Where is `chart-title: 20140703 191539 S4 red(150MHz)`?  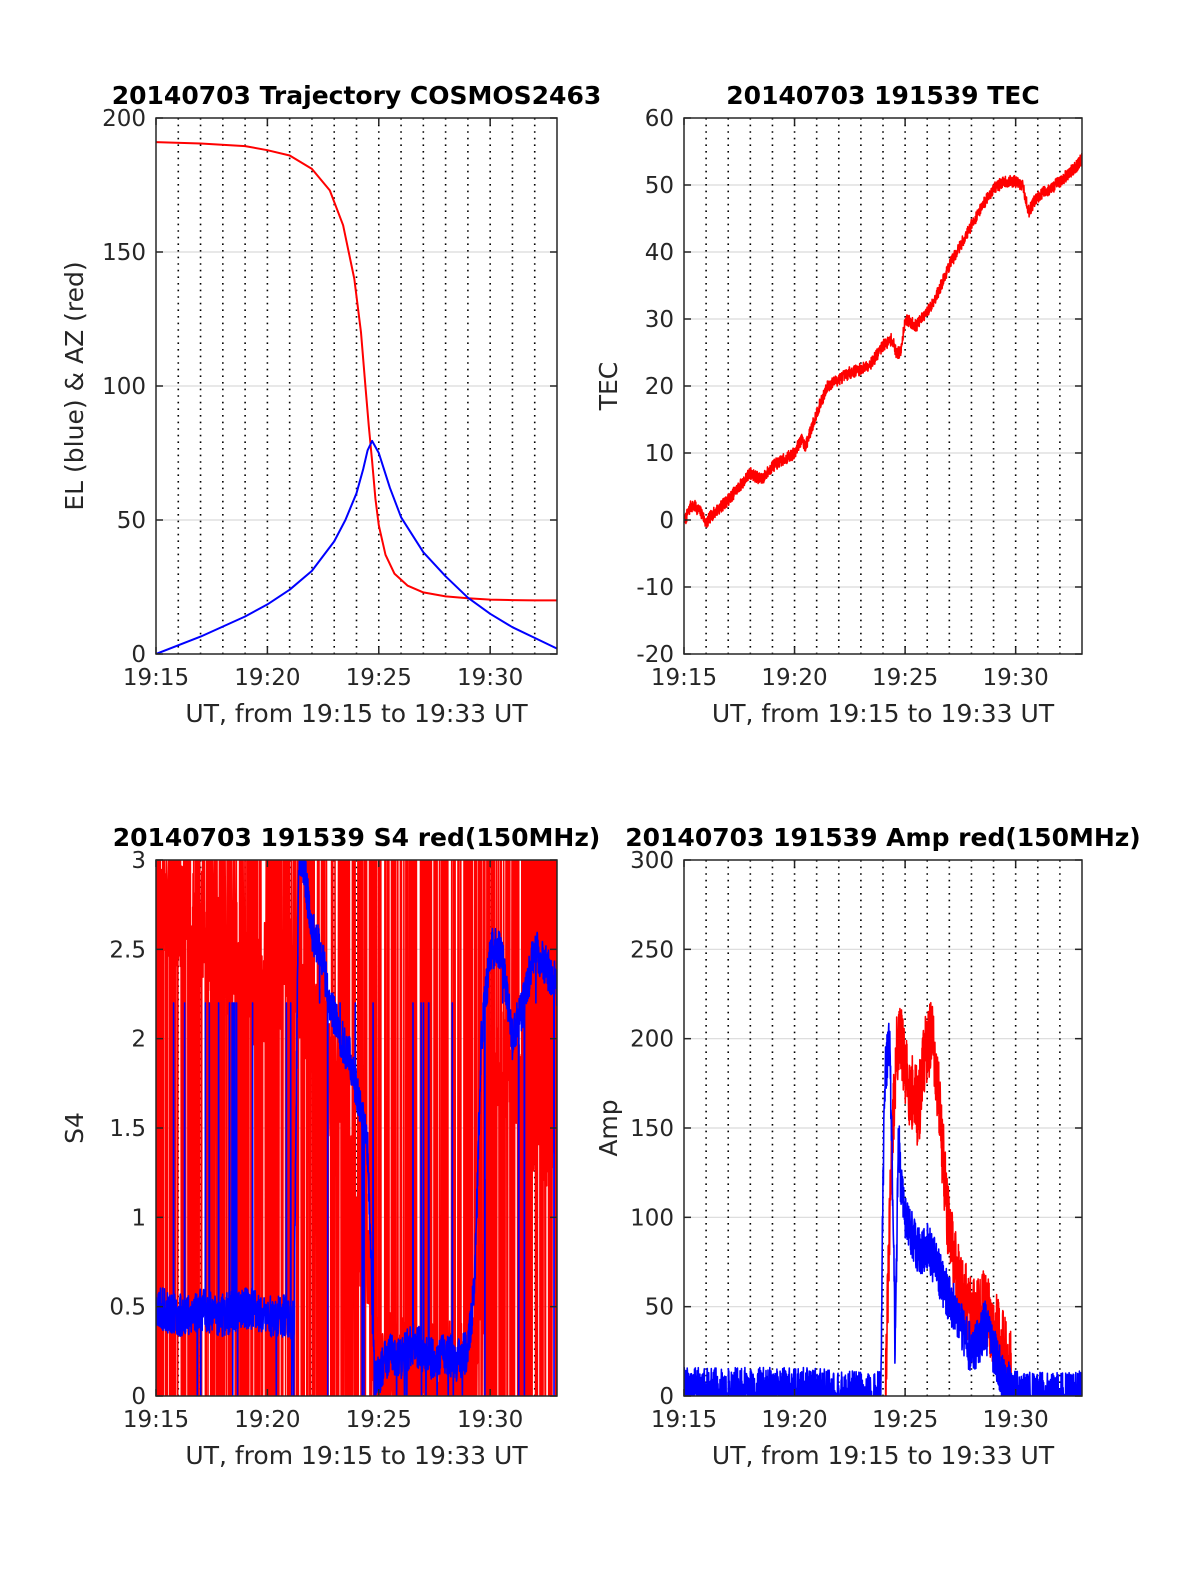
chart-title: 20140703 191539 S4 red(150MHz) is located at coordinates (357, 837).